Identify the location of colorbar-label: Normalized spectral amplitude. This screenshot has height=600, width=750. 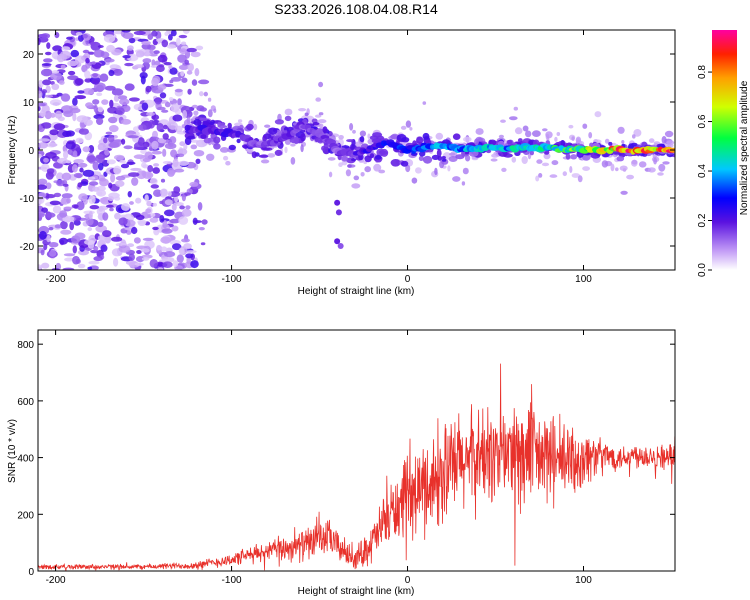
(744, 147).